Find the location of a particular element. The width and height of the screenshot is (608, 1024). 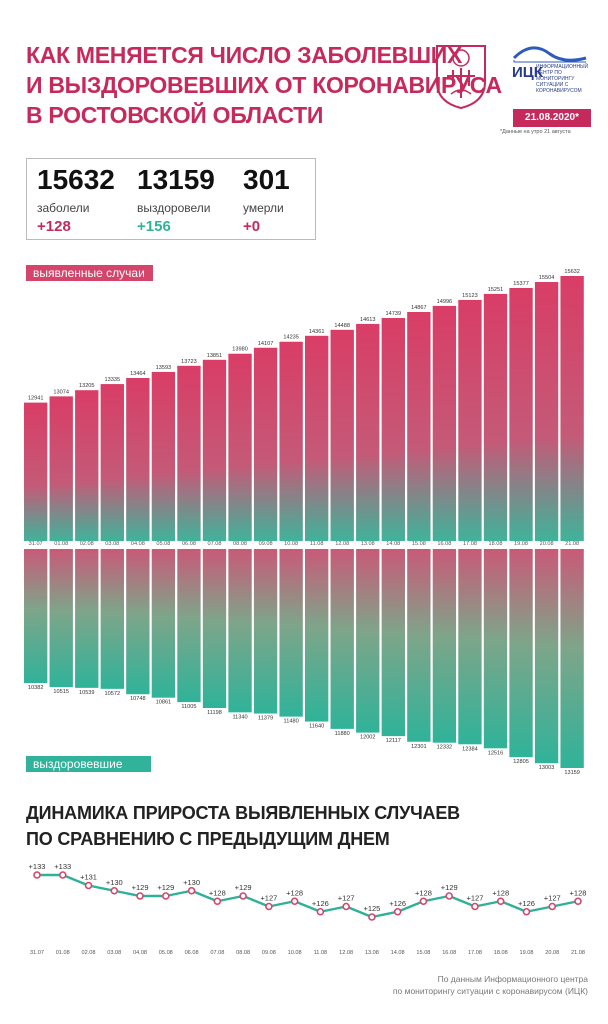

date-tick-label: 18.08 is located at coordinates (495, 544).